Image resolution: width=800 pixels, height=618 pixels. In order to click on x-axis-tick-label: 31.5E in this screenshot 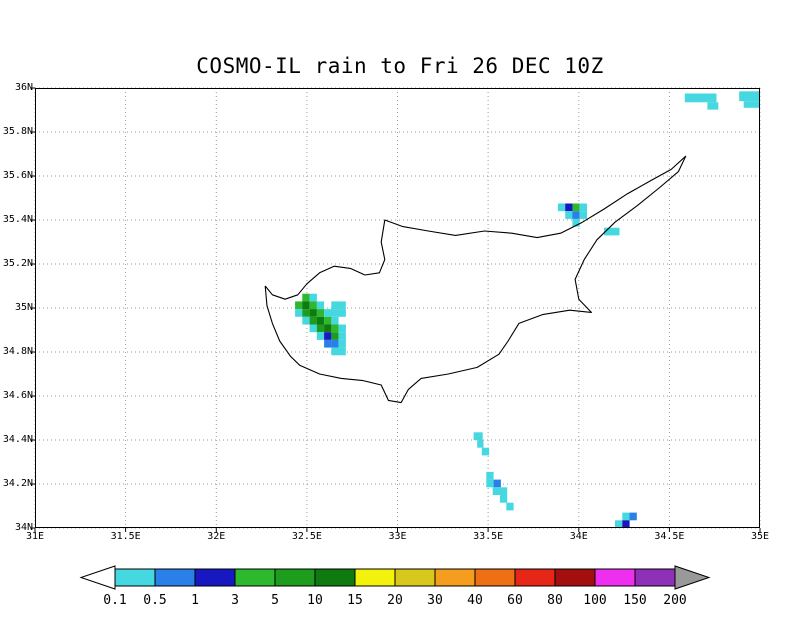, I will do `click(125, 536)`.